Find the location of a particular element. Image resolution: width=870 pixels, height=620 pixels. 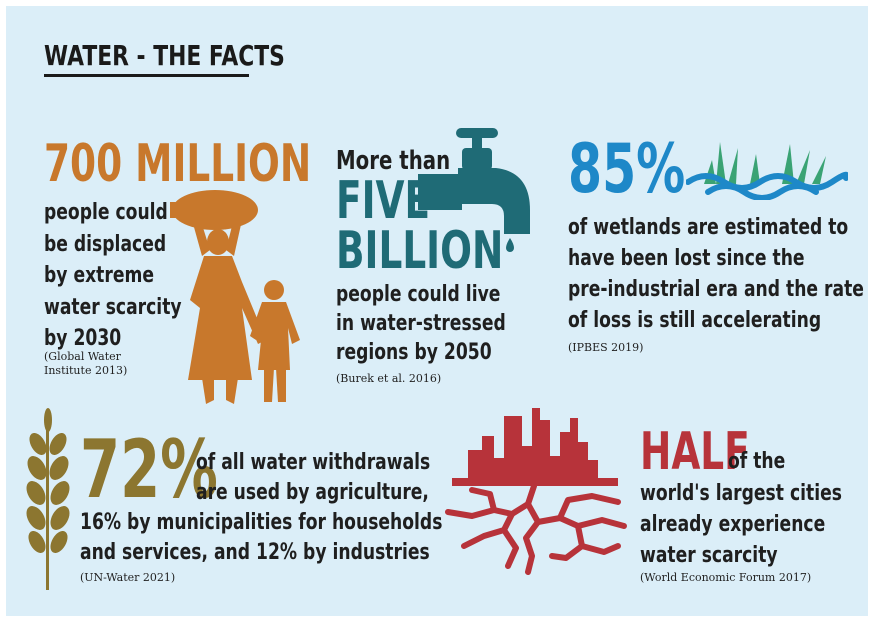

fact-five-billion-source: (Burek et al. 2016) is located at coordinates (389, 378).